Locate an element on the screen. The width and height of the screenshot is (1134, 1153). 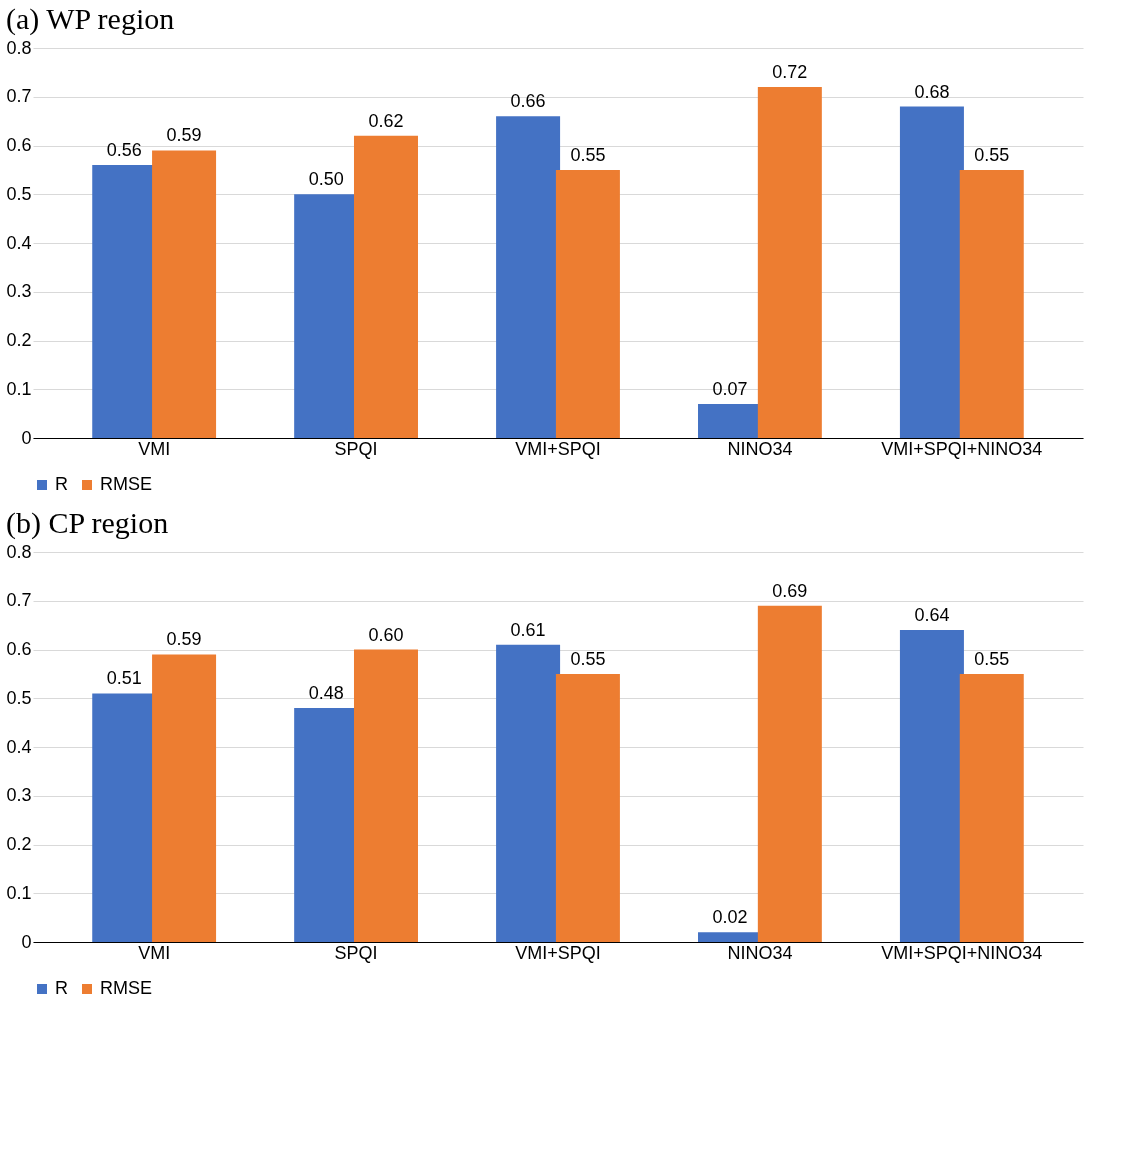
chart-title: (b) CP region is located at coordinates (87, 523).